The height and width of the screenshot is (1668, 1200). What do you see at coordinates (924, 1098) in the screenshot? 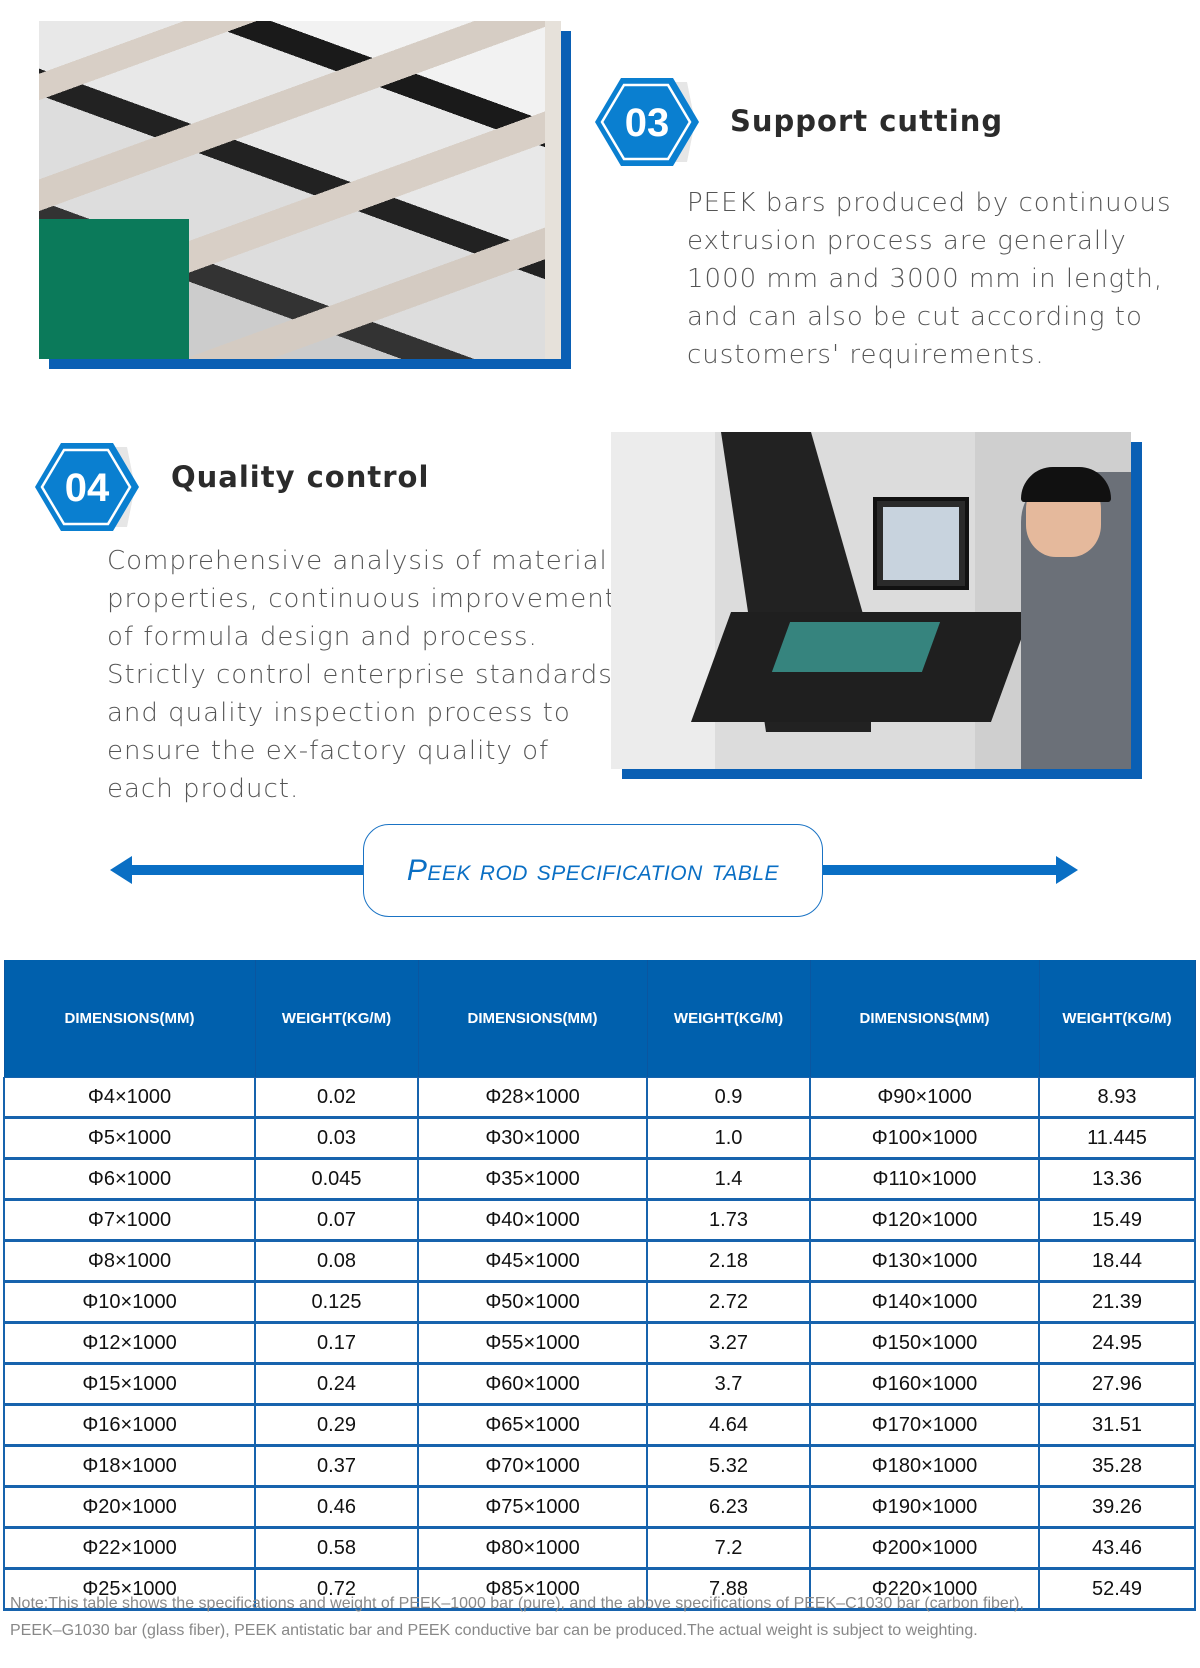
I see `dimension-cell: Φ90×1000` at bounding box center [924, 1098].